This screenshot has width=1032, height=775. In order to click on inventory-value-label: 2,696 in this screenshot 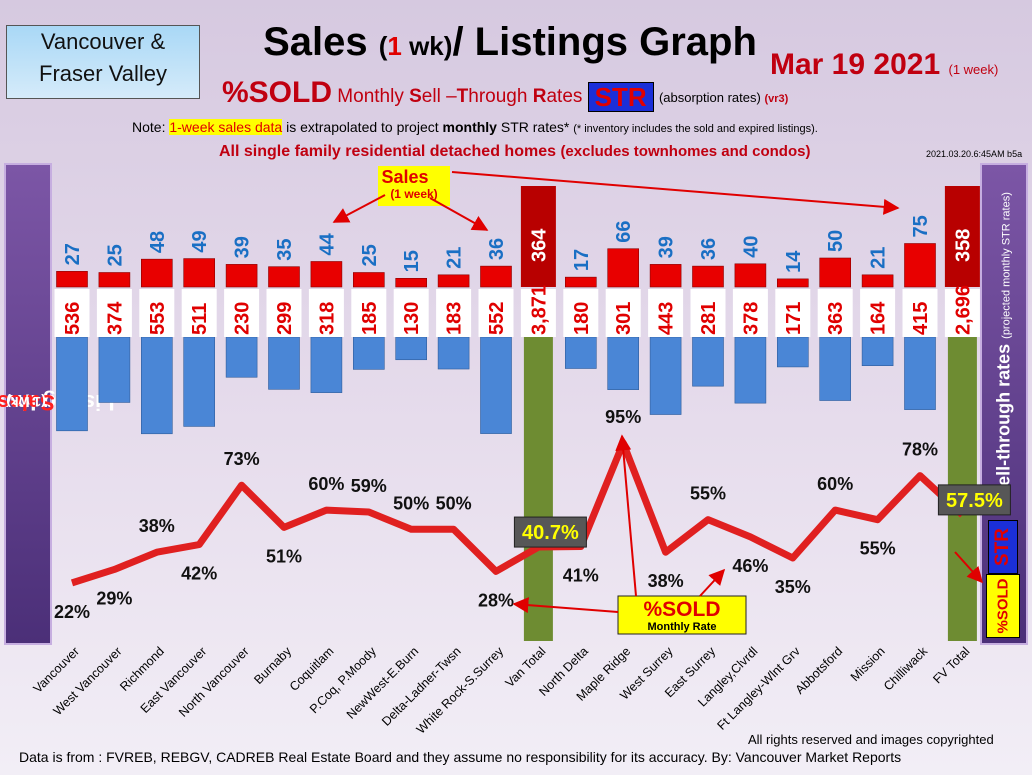, I will do `click(963, 310)`.